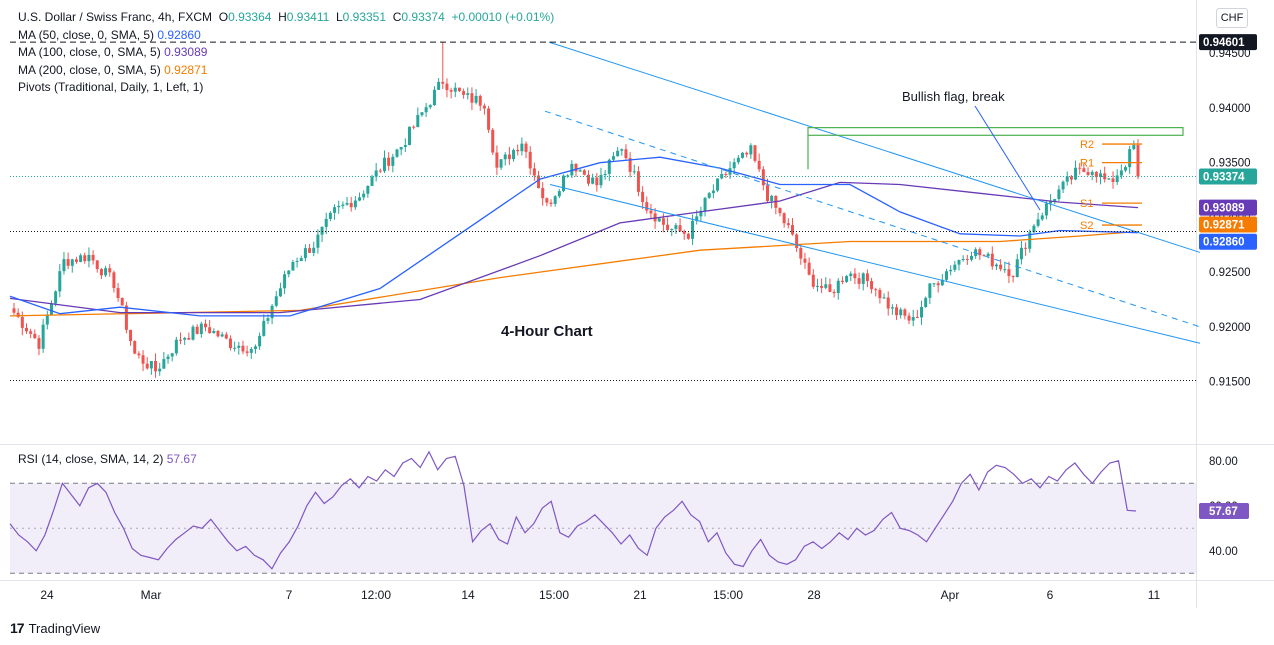 This screenshot has width=1274, height=645. What do you see at coordinates (286, 88) in the screenshot?
I see `legend-pivots: Pivots (Traditional, Daily, 1, Left, 1)` at bounding box center [286, 88].